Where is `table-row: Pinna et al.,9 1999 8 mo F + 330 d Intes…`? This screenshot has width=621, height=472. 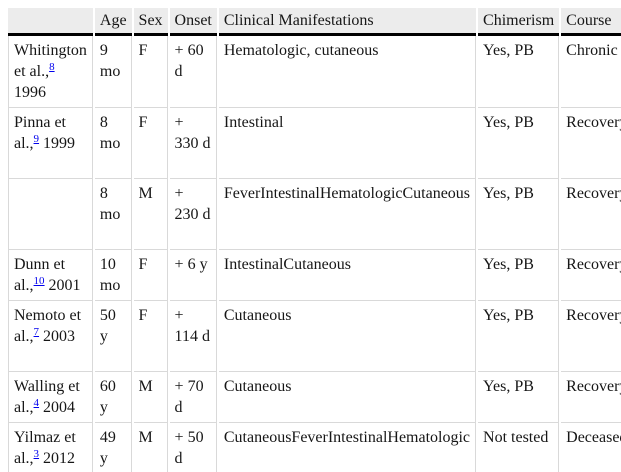 table-row: Pinna et al.,9 1999 8 mo F + 330 d Intes… is located at coordinates (314, 143).